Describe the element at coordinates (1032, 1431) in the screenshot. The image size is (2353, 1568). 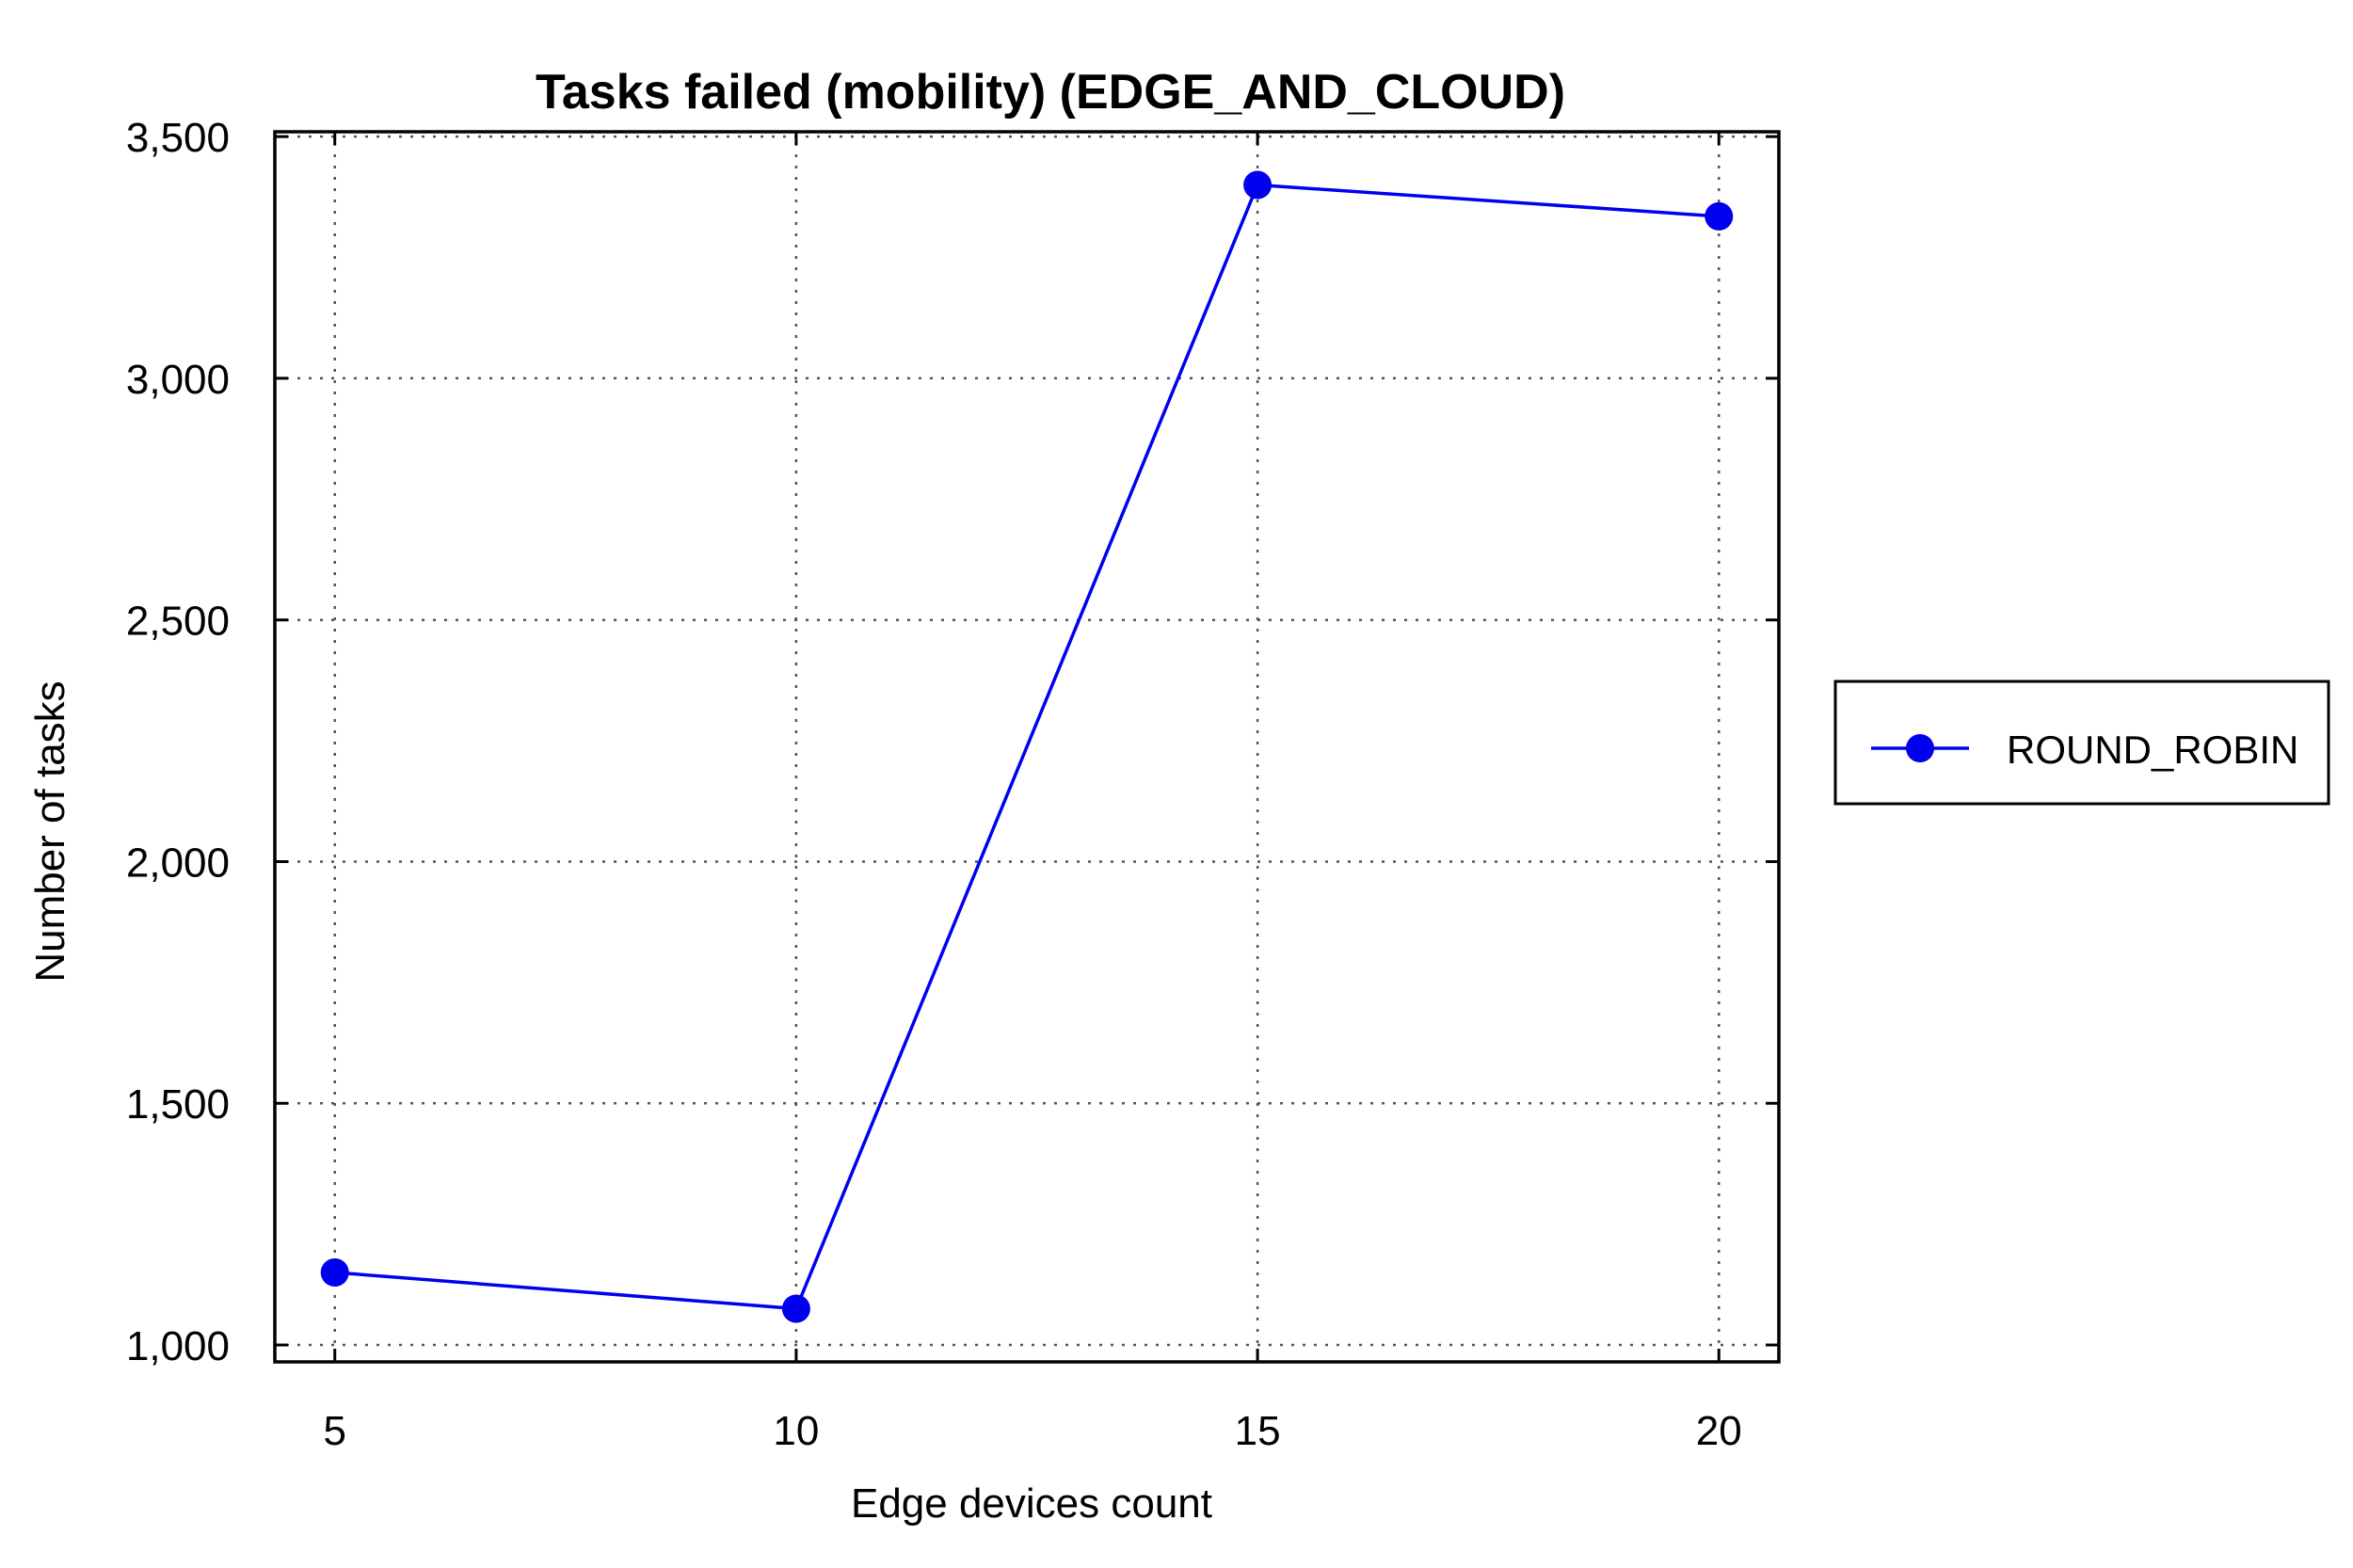
I see `x-tick-labels: 5 10 15 20` at that location.